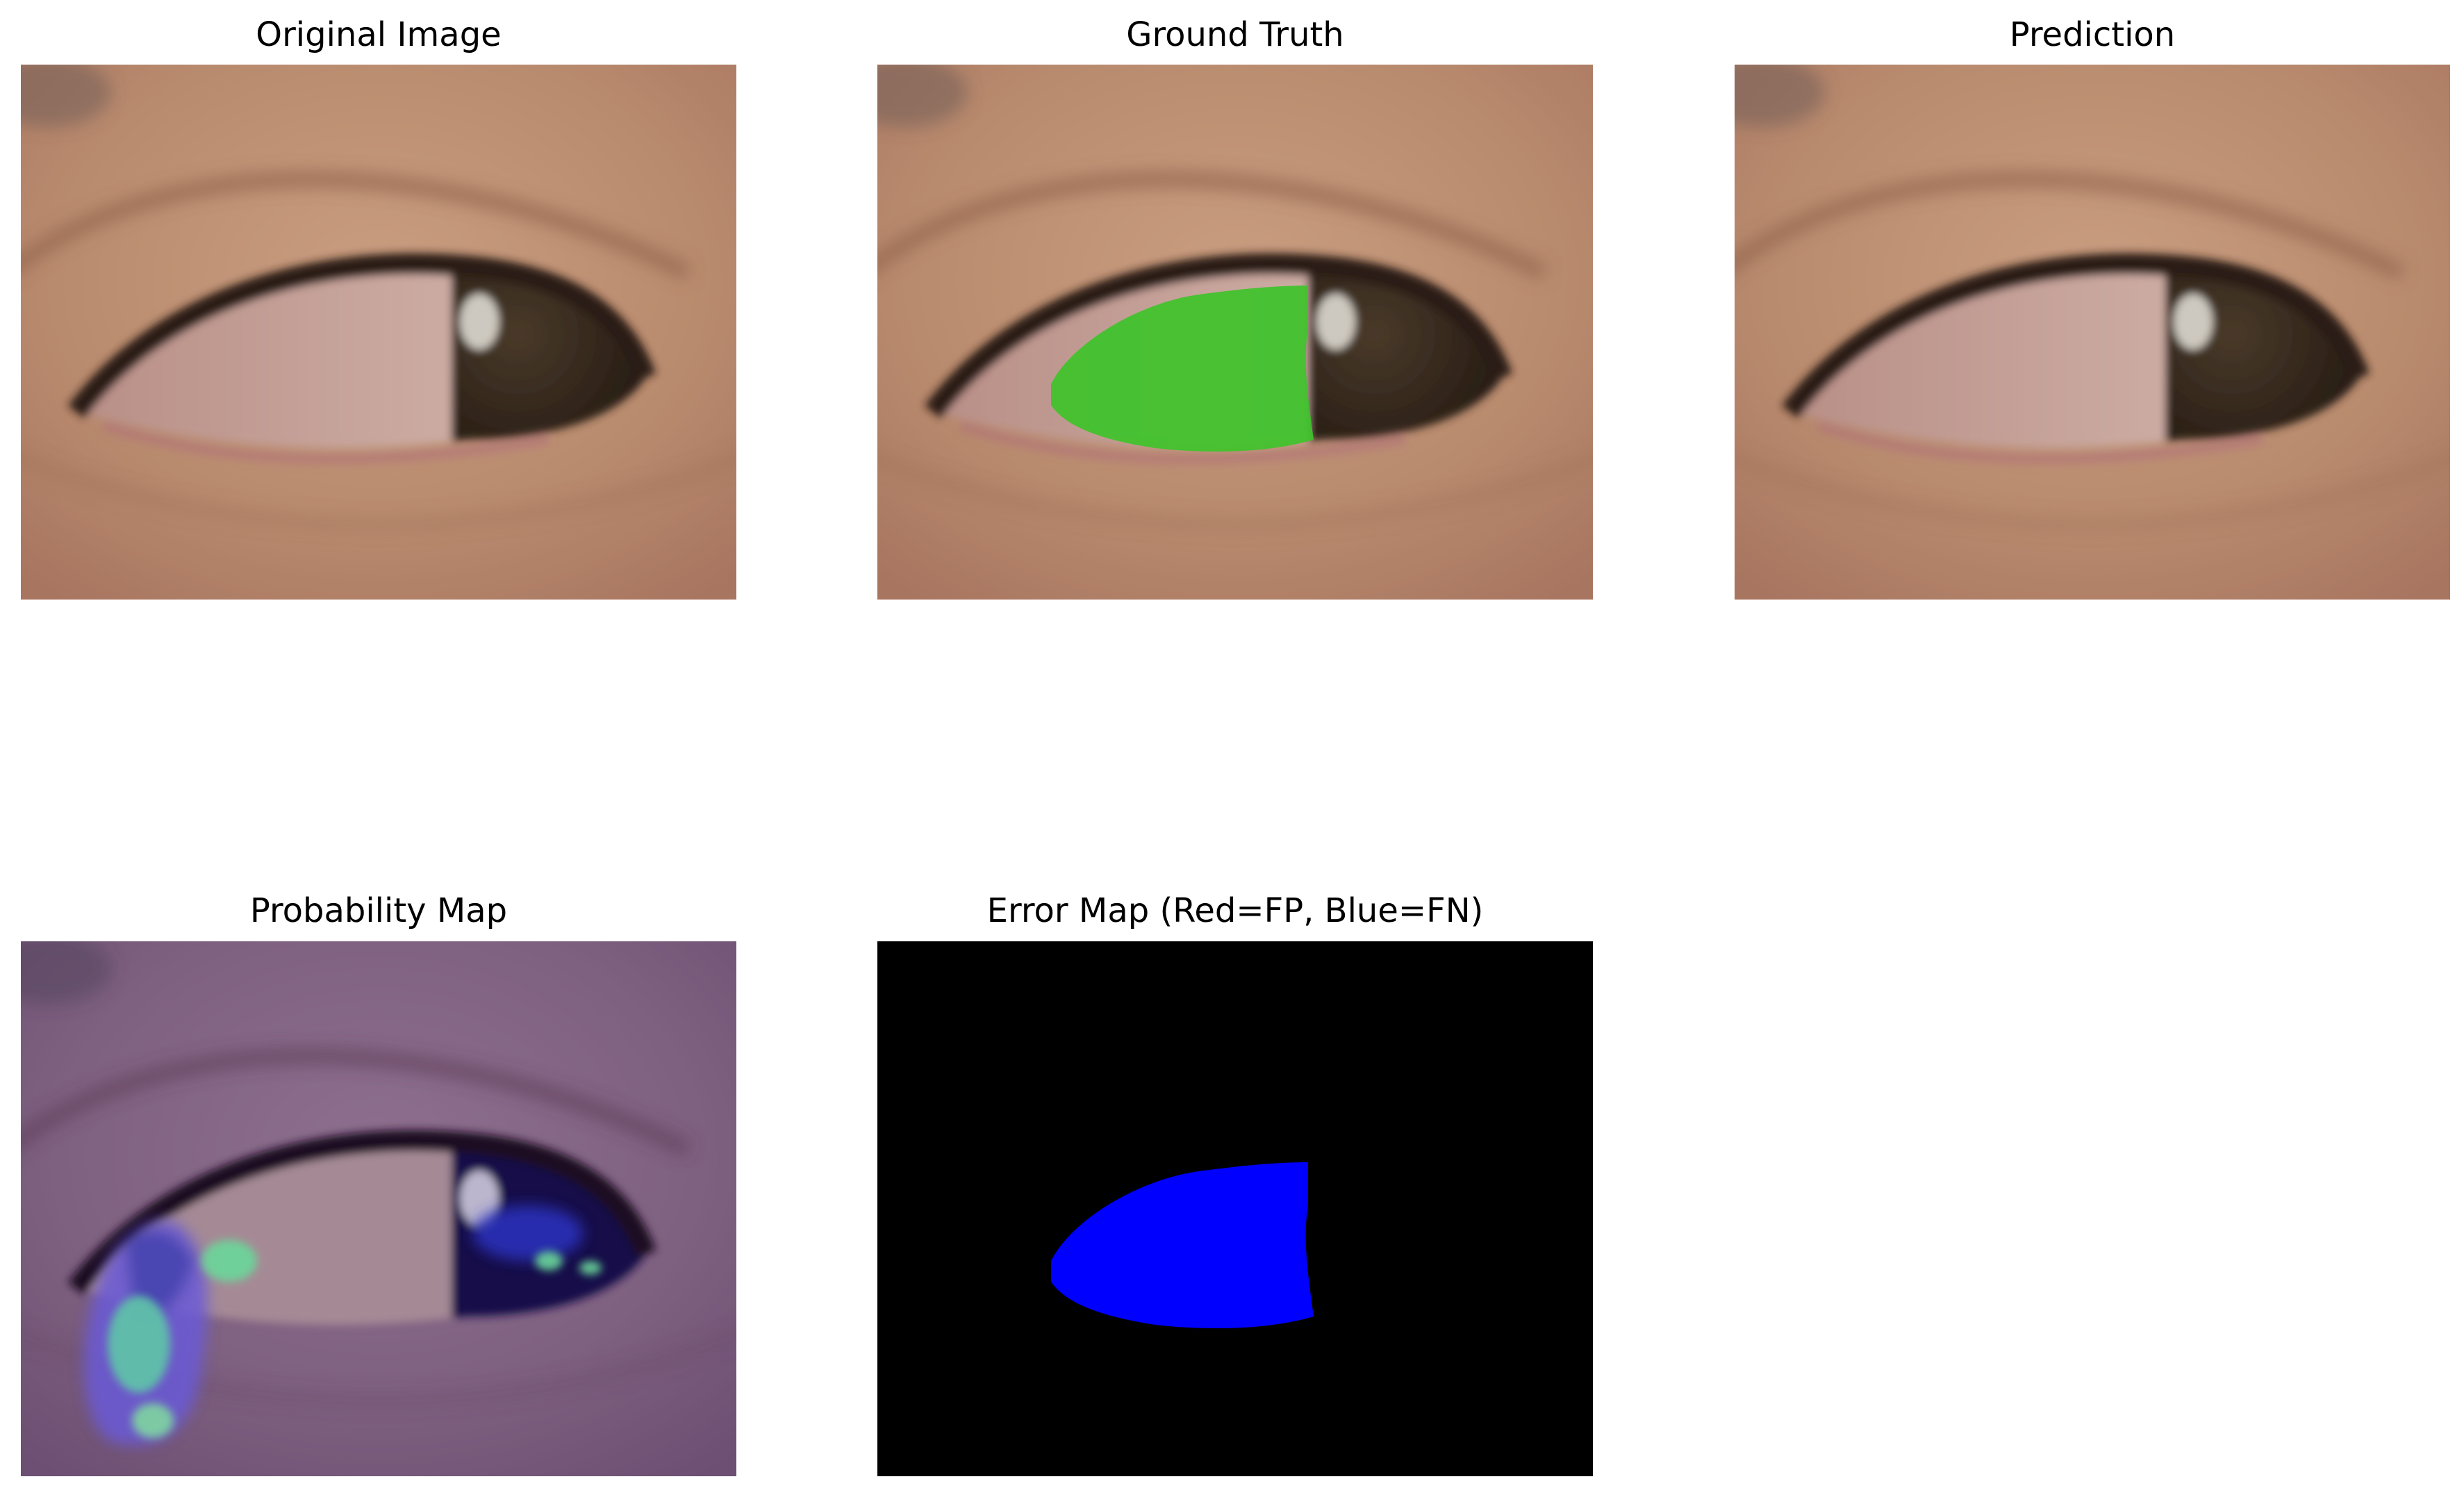 The image size is (2464, 1495). Describe the element at coordinates (1235, 1208) in the screenshot. I see `error-map-image` at that location.